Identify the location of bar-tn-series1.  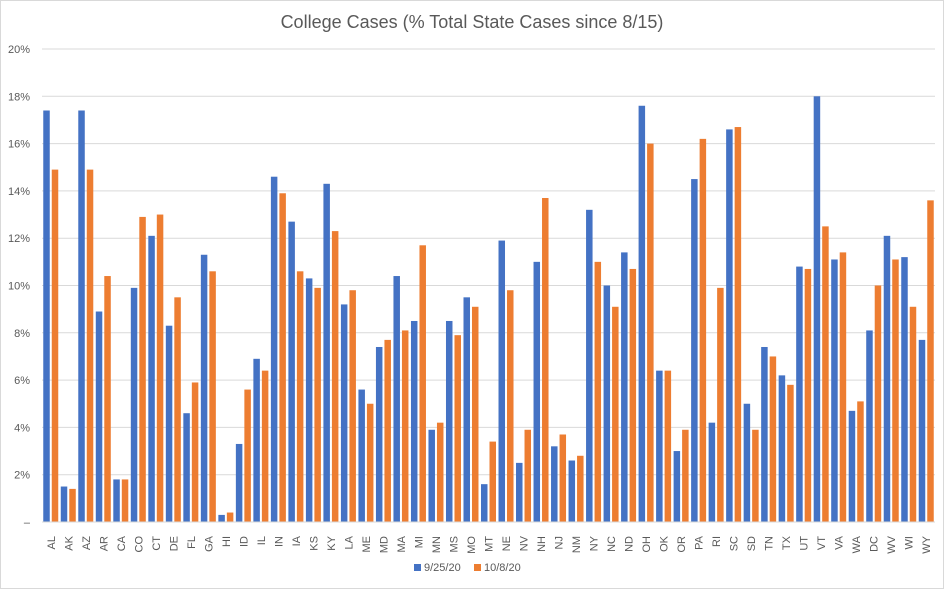
(764, 434).